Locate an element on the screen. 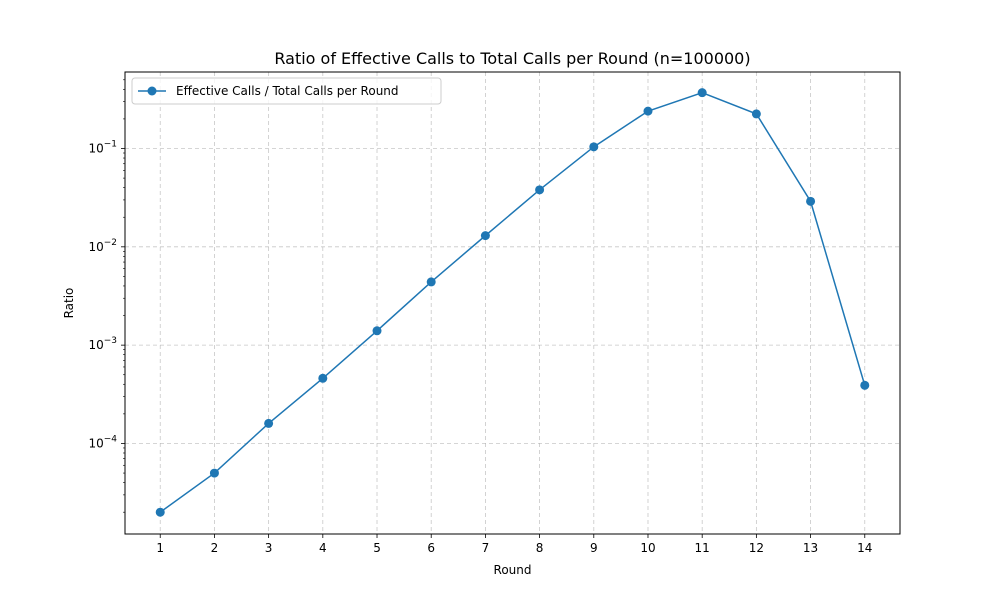 This screenshot has height=605, width=1000. x-tick-label: 10 is located at coordinates (647, 548).